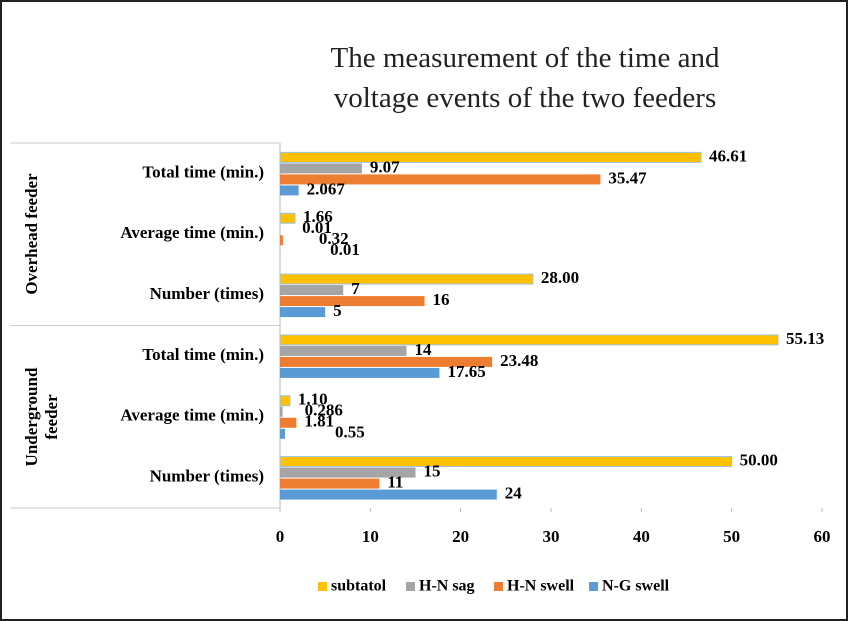  I want to click on legend-label: H-N sag, so click(447, 586).